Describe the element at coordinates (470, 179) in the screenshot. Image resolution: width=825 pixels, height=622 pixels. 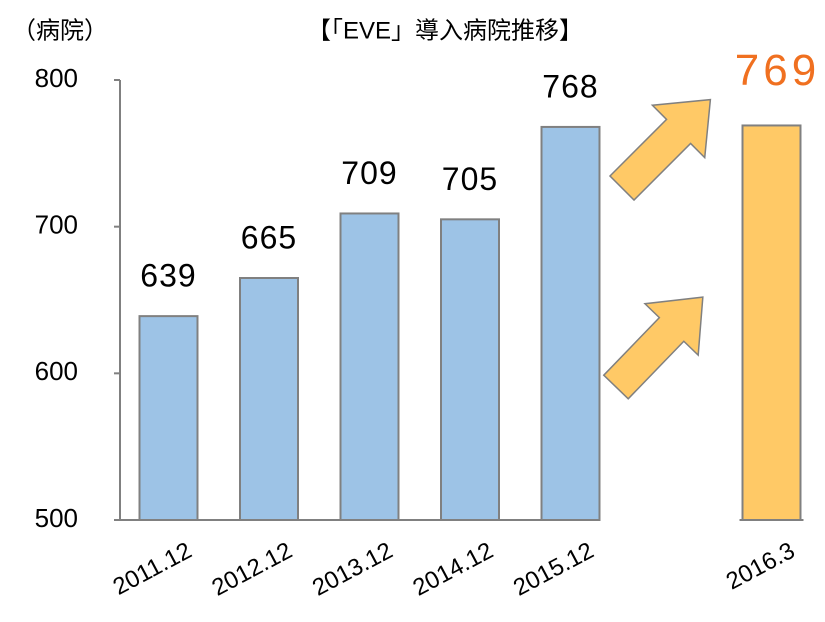
I see `value-label: 705` at that location.